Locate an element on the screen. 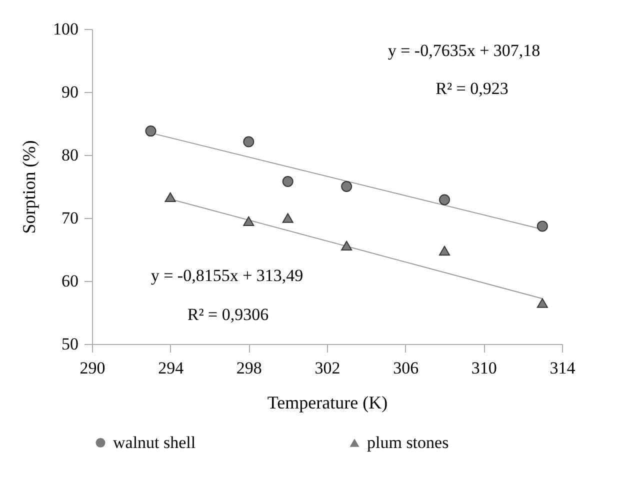 The image size is (617, 481). annotation: y = -0,8155x + 313,49 is located at coordinates (227, 275).